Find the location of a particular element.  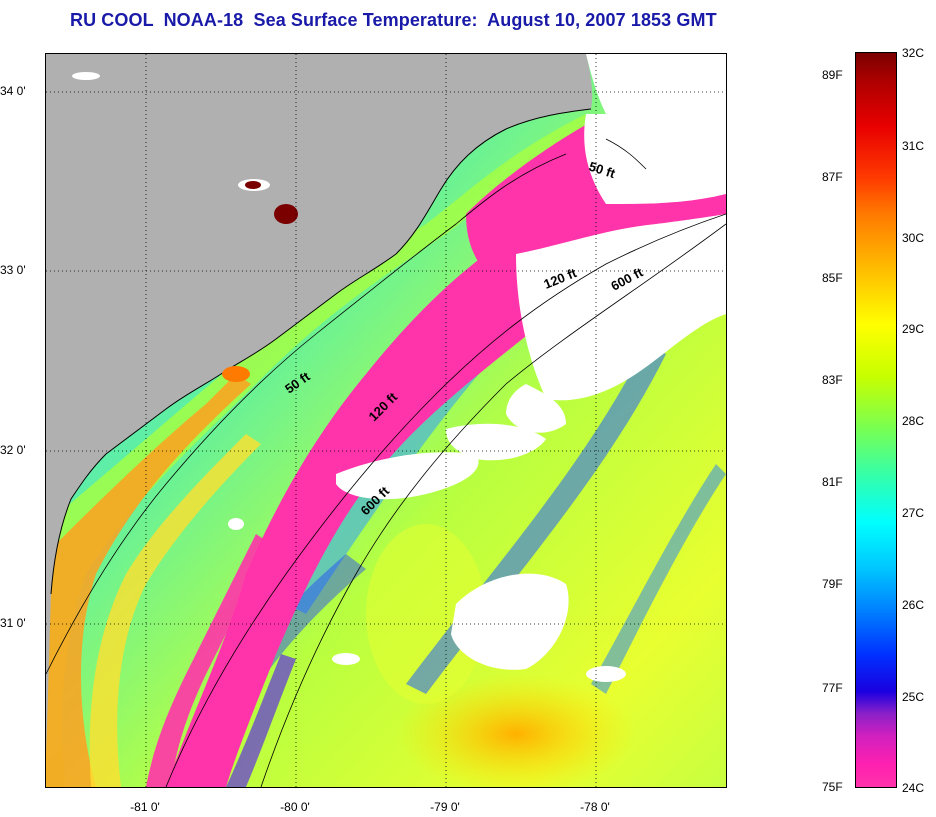

land-north-white is located at coordinates (656, 84).